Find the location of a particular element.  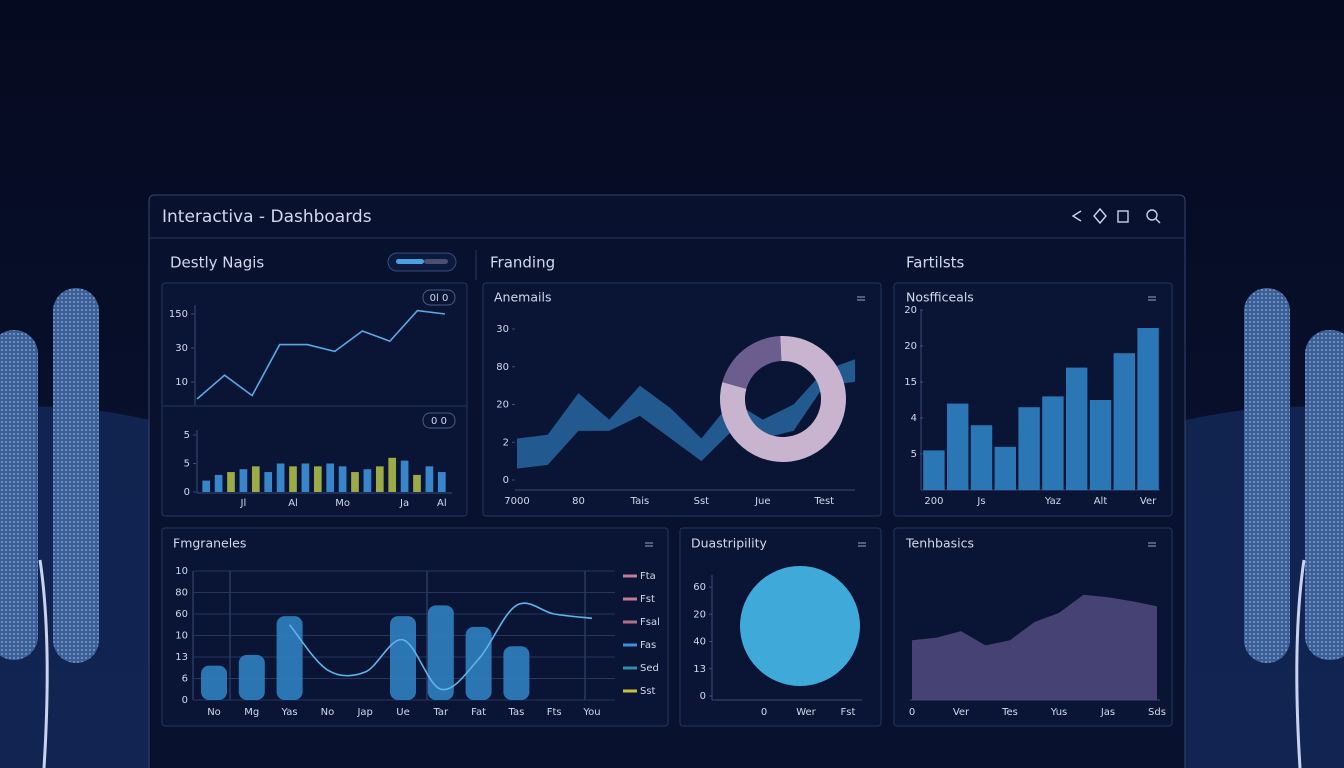

header-icons is located at coordinates (1116, 216).